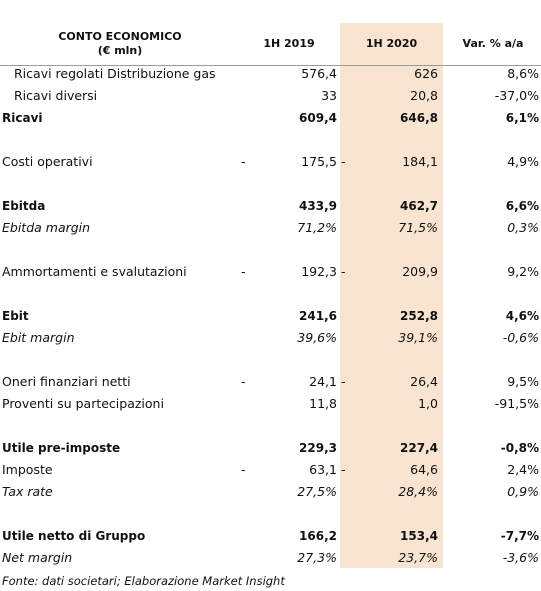 Image resolution: width=541 pixels, height=591 pixels. What do you see at coordinates (319, 271) in the screenshot?
I see `value-1h2019: 192,3` at bounding box center [319, 271].